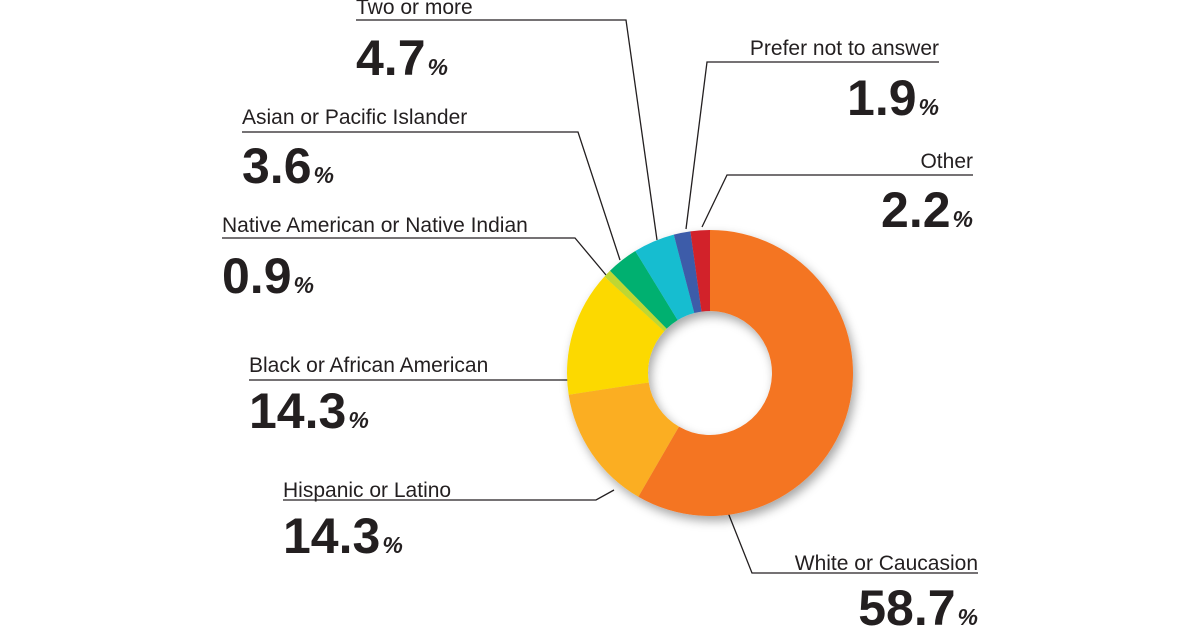 The image size is (1200, 630). What do you see at coordinates (851, 539) in the screenshot?
I see `leader-line-white-or-caucasion` at bounding box center [851, 539].